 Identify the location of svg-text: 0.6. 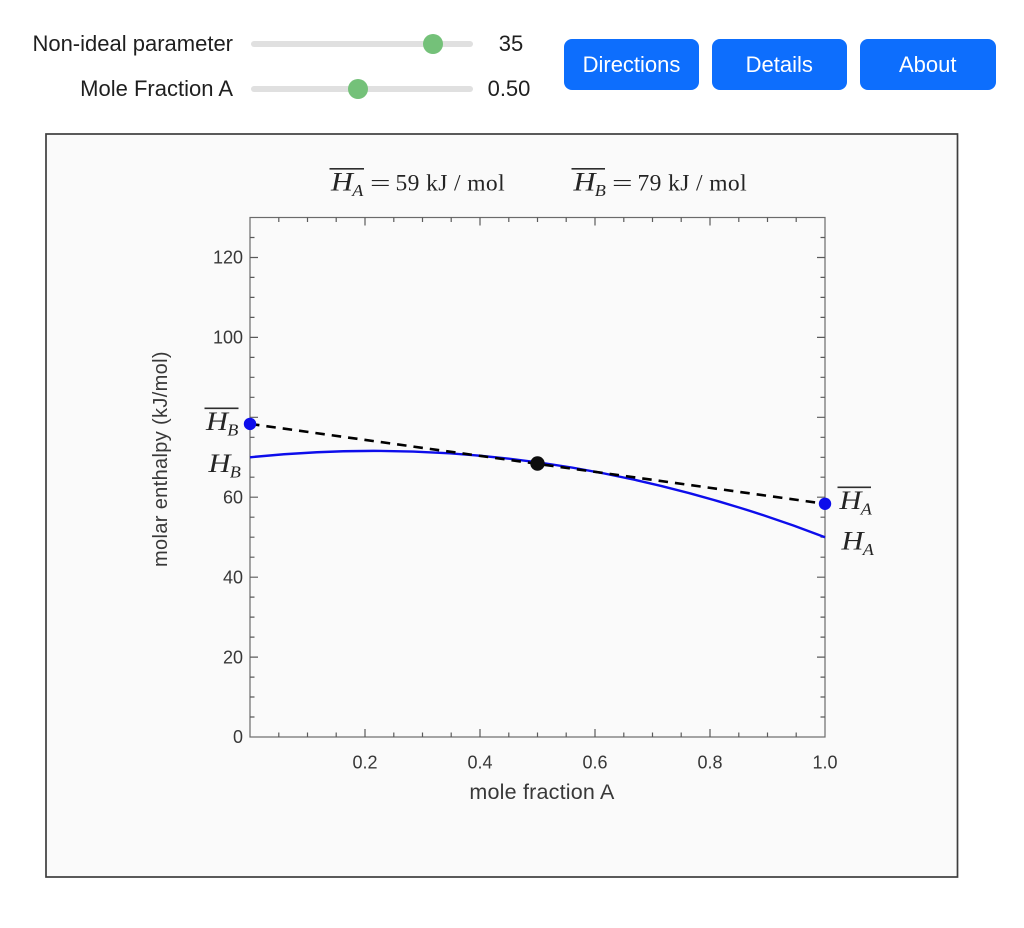
(594, 763).